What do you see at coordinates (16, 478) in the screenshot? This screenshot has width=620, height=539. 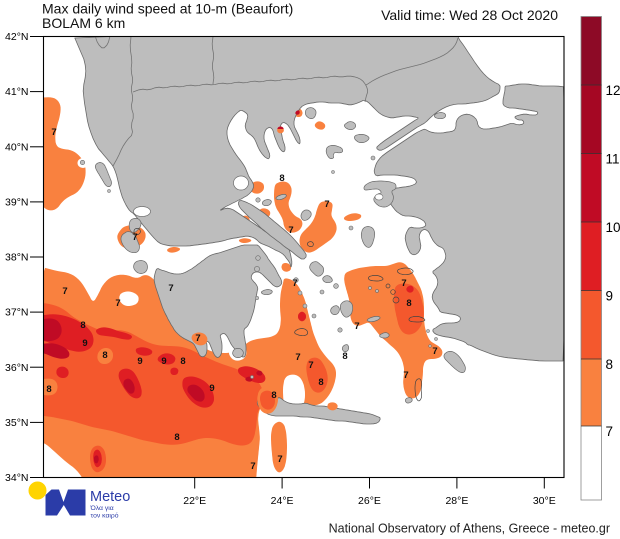 I see `svg-text: 34°N` at bounding box center [16, 478].